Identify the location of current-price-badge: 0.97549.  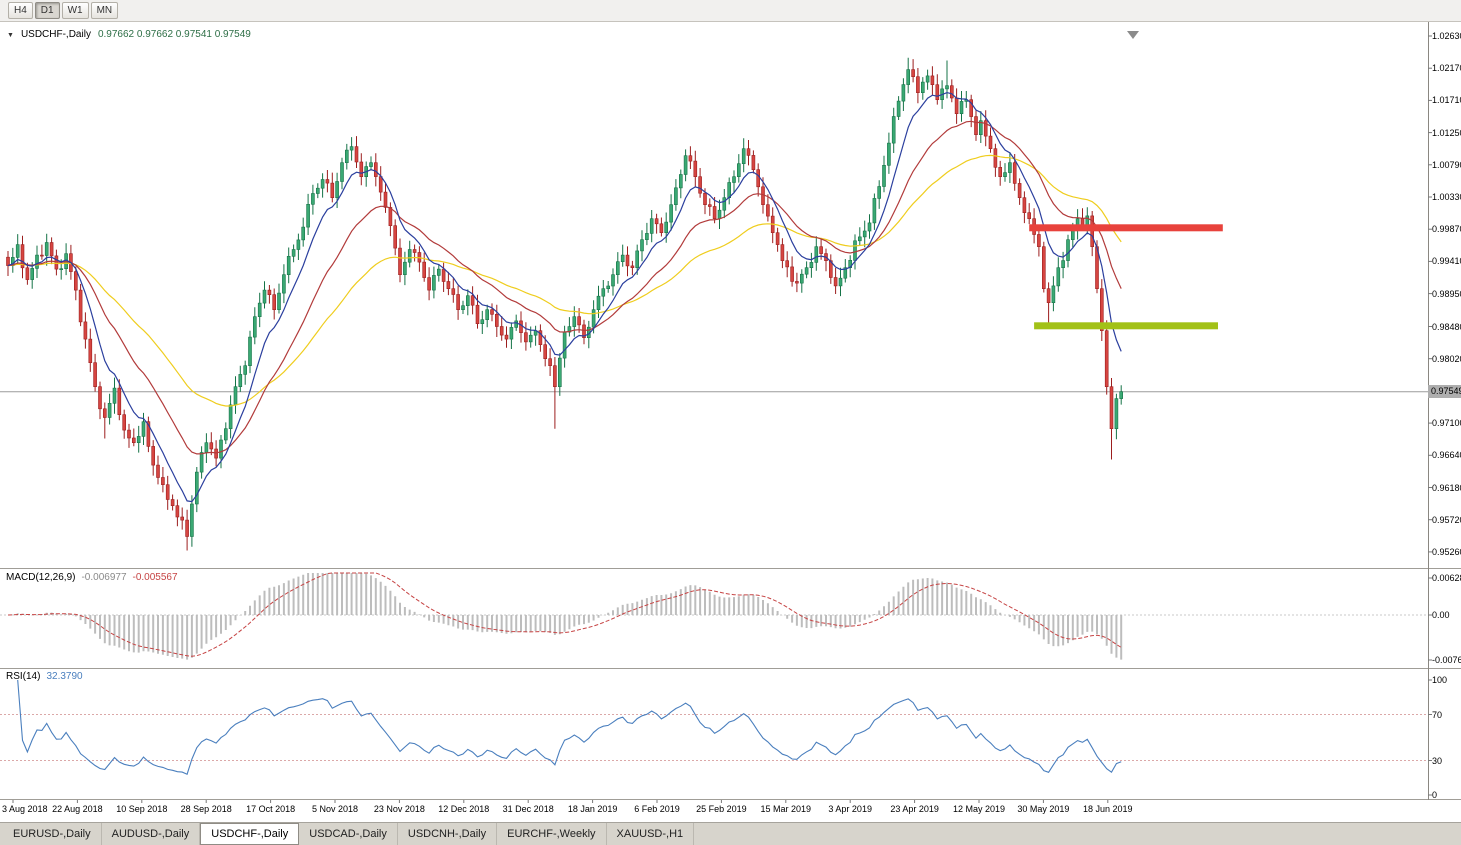
(1444, 392).